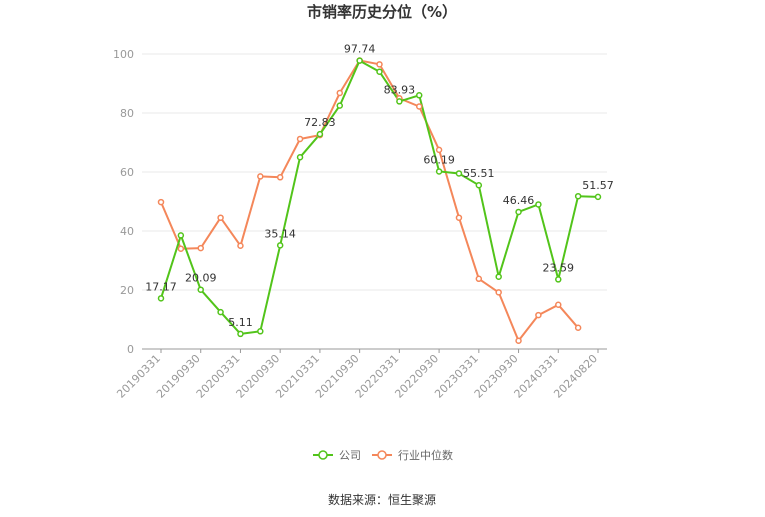  Describe the element at coordinates (201, 278) in the screenshot. I see `data-label: 20.09` at that location.